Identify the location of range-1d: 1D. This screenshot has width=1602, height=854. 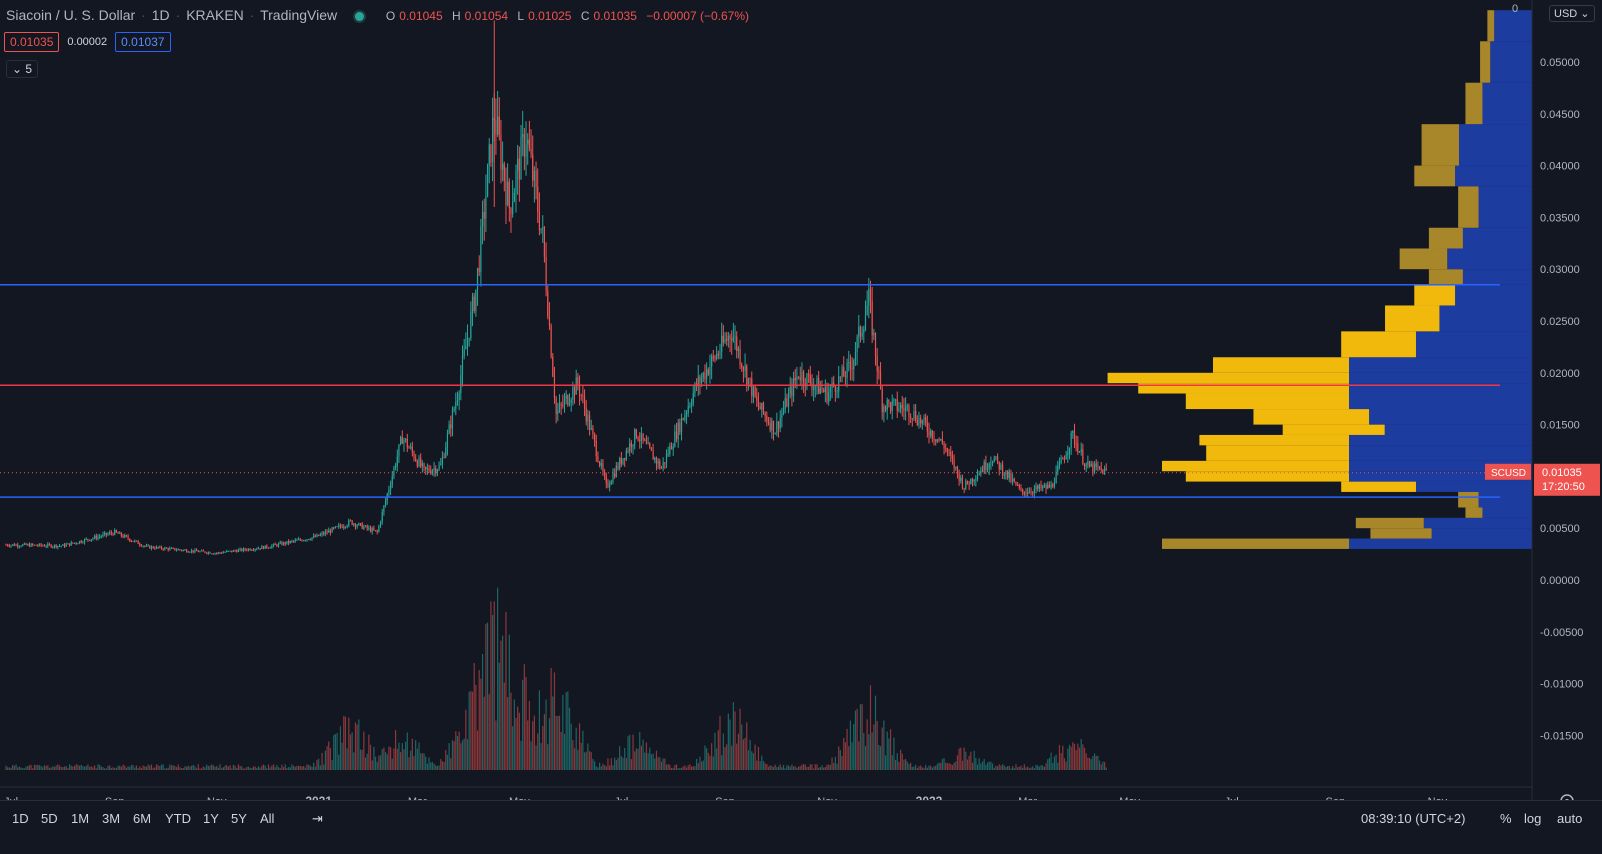
(20, 818).